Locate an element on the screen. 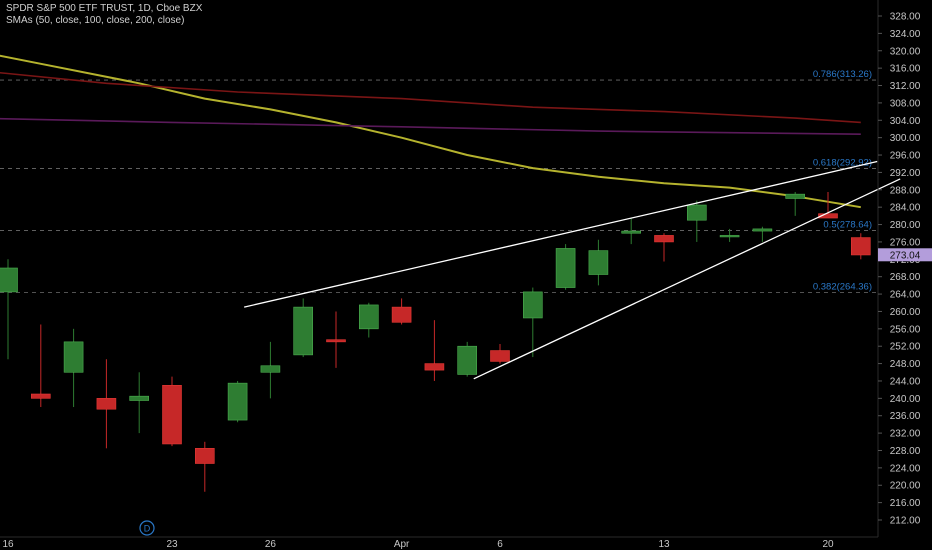  event-marker: D is located at coordinates (147, 528).